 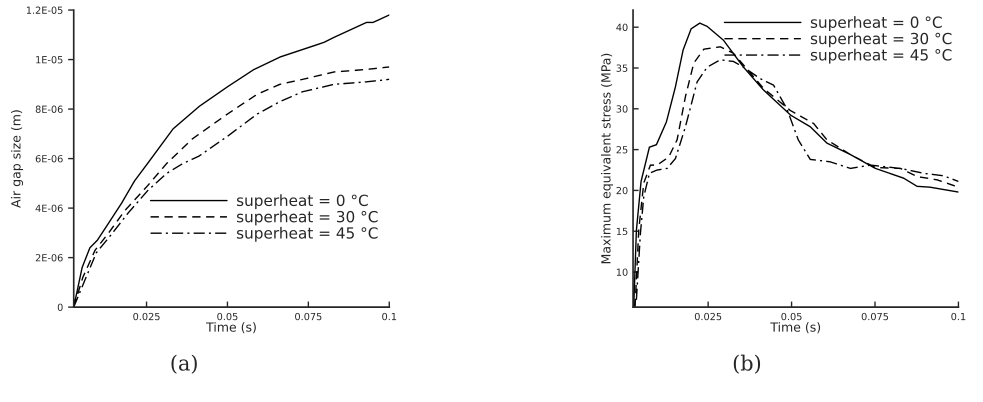 What do you see at coordinates (49, 109) in the screenshot?
I see `y-tick-label: 8E-06` at bounding box center [49, 109].